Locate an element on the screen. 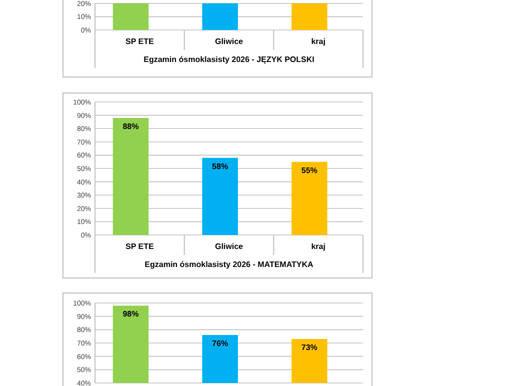 The width and height of the screenshot is (514, 386). data-label: 55% is located at coordinates (309, 170).